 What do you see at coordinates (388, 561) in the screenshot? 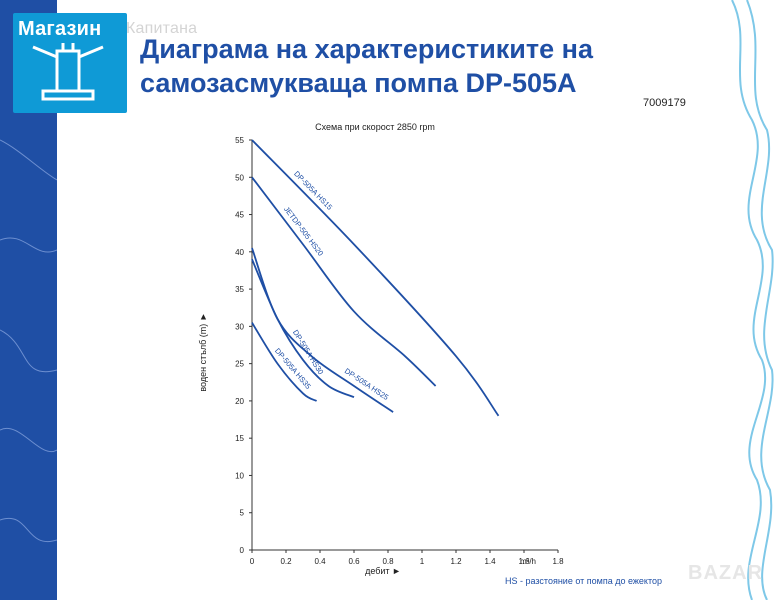
I see `x-tick-label: 0.8` at bounding box center [388, 561].